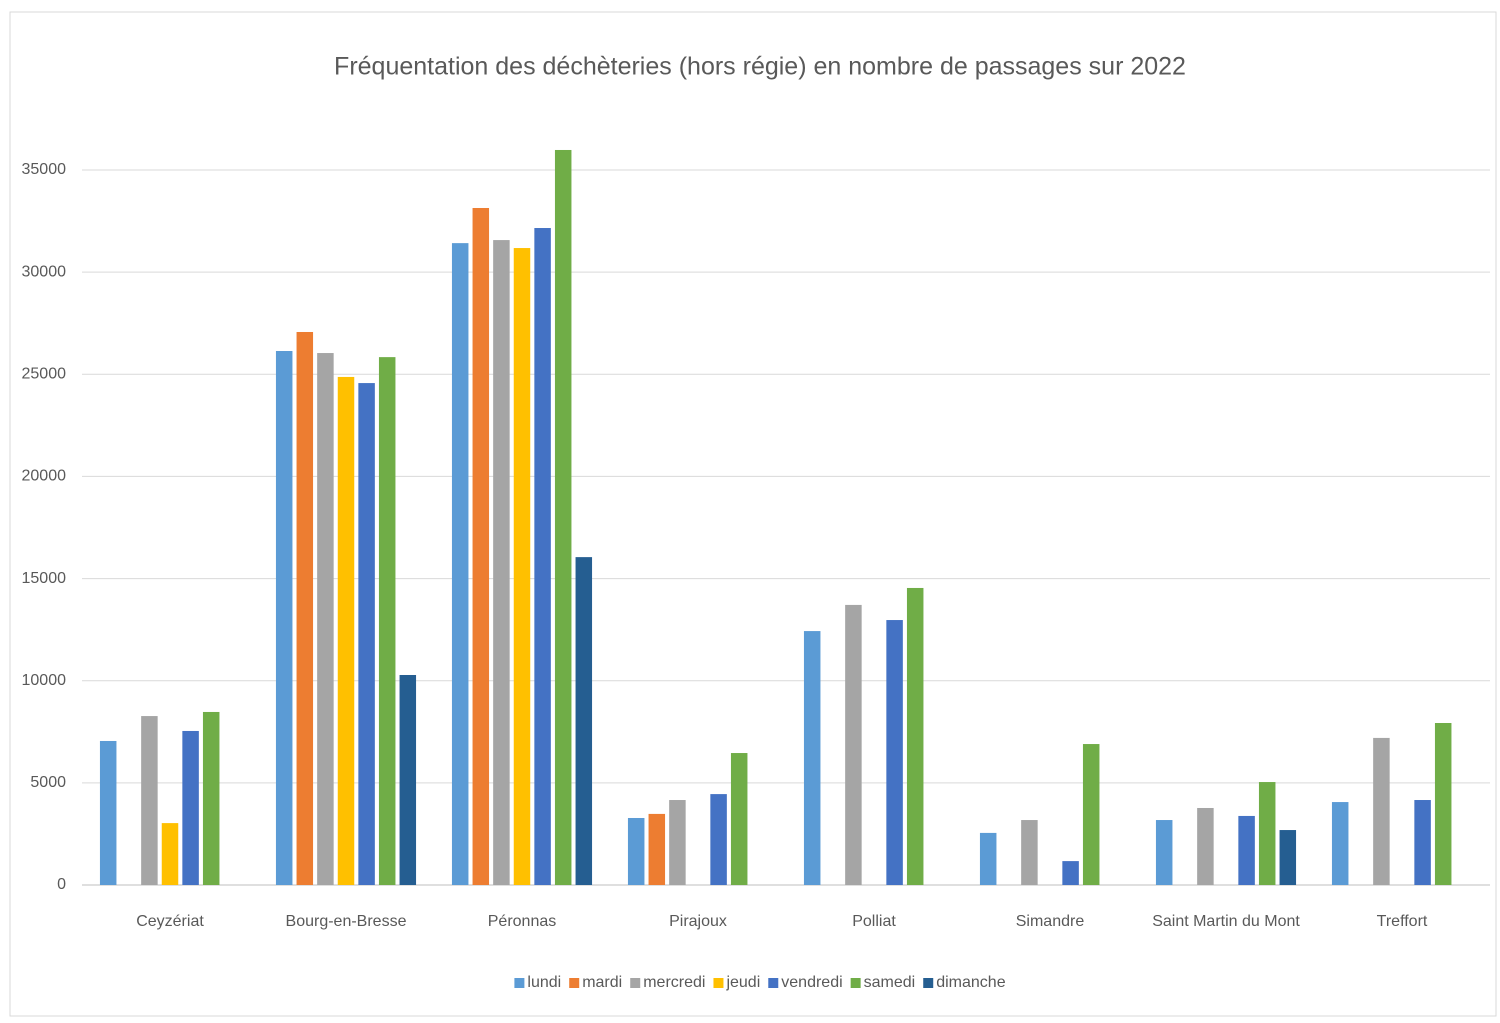 Image resolution: width=1500 pixels, height=1023 pixels. What do you see at coordinates (698, 921) in the screenshot?
I see `x-tick-label: Pirajoux` at bounding box center [698, 921].